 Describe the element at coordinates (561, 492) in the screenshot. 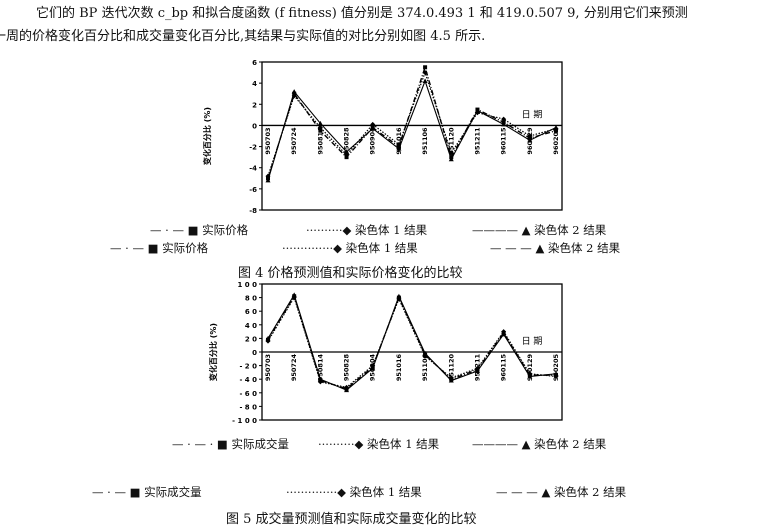

I see `figure5-legend-alt-chrom2: — — — ▲ 染色体 2 结果` at that location.